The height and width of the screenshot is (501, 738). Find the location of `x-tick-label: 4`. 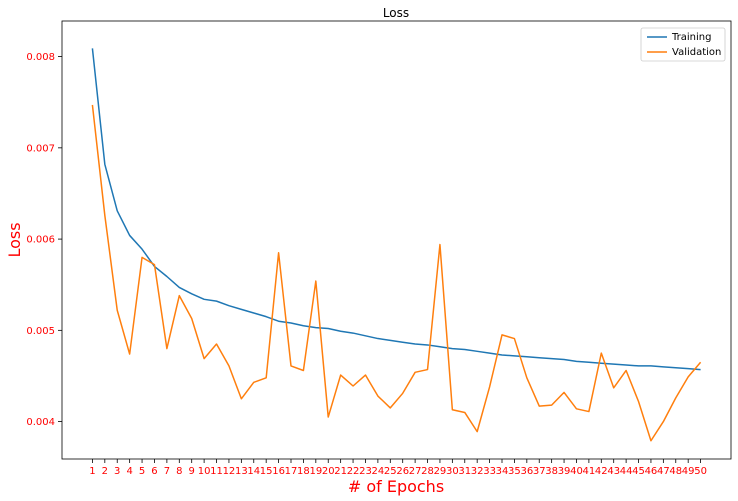

x-tick-label: 4 is located at coordinates (129, 471).